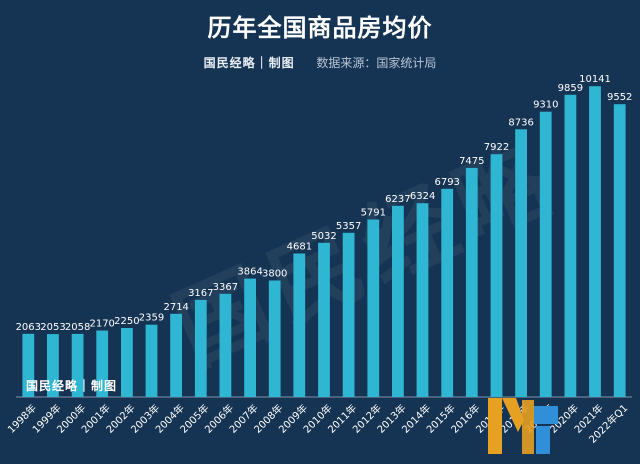 The image size is (640, 464). I want to click on bar-value-label: 2359, so click(151, 318).